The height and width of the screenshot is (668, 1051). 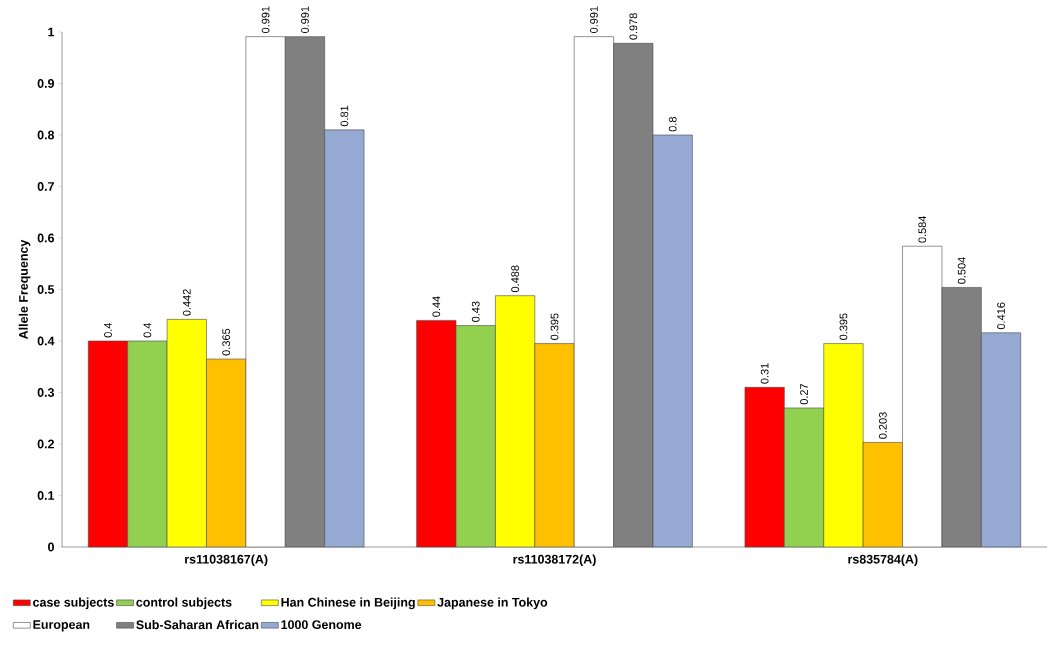 What do you see at coordinates (46, 341) in the screenshot?
I see `y-tick-label: 0.4` at bounding box center [46, 341].